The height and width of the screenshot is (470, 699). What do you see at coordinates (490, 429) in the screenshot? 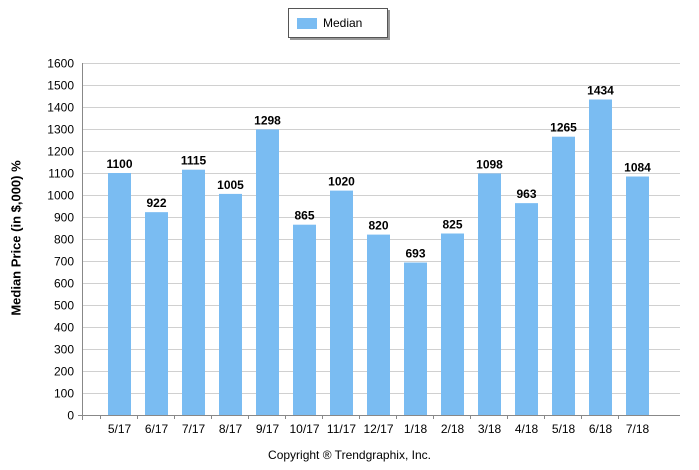
I see `x-tick-label: 3/18` at bounding box center [490, 429].